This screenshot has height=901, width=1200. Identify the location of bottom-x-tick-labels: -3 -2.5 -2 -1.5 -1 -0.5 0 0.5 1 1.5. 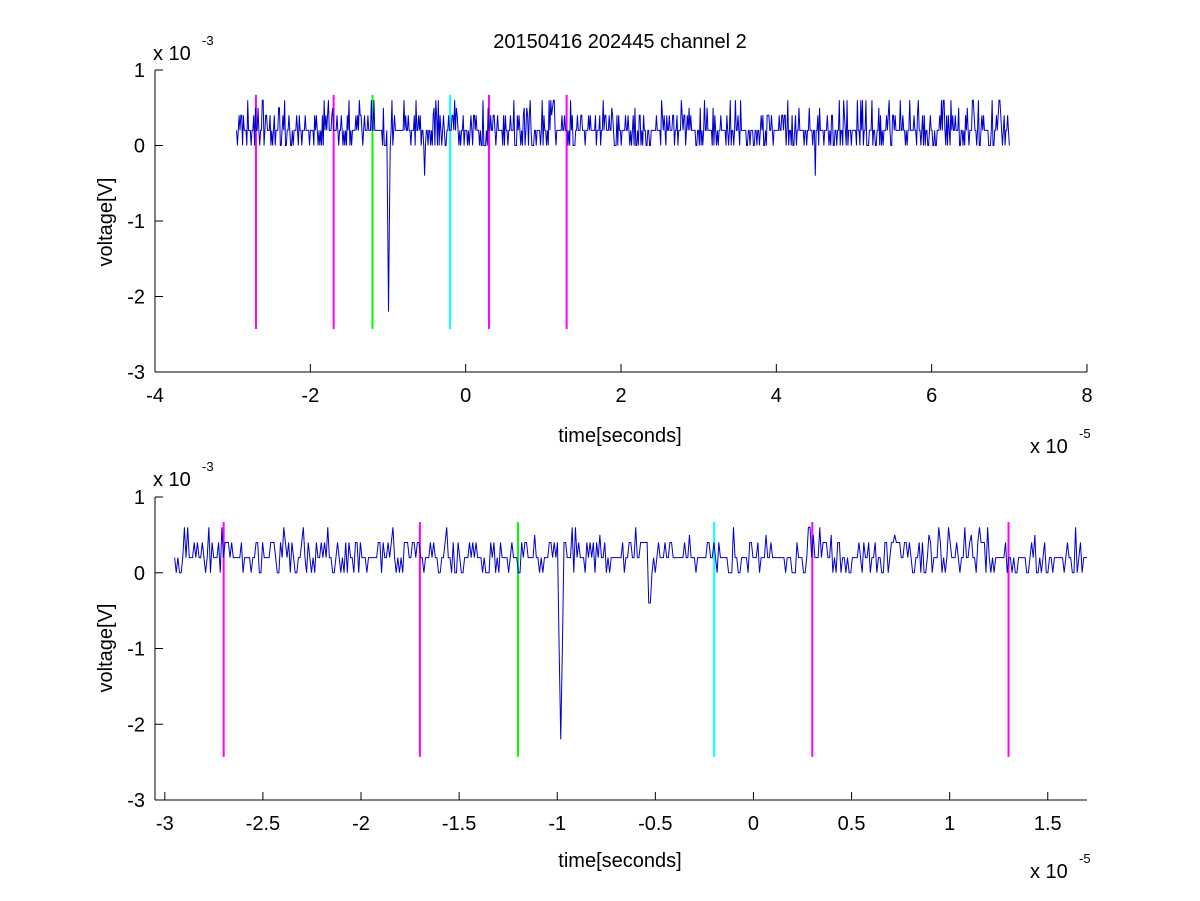
(609, 824).